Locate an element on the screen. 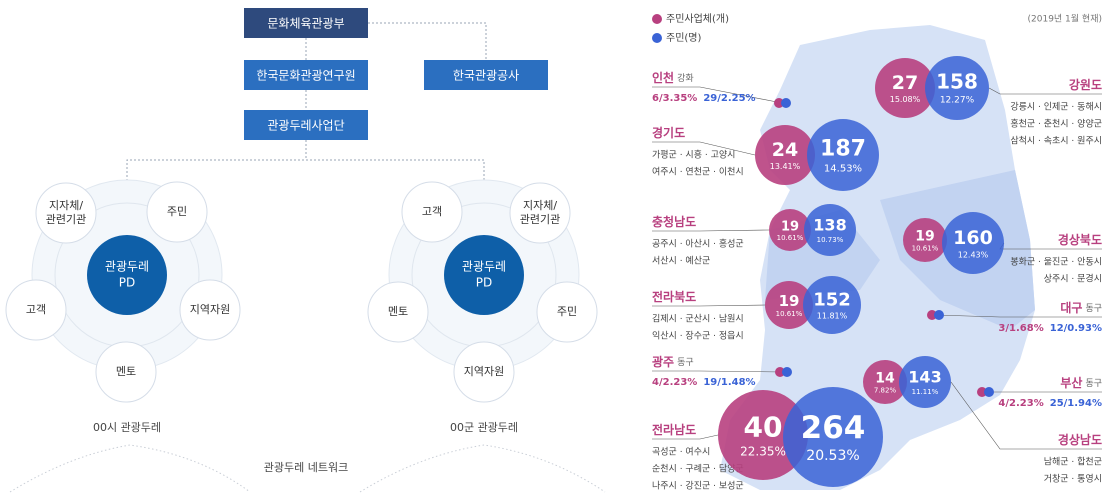 This screenshot has height=493, width=1108. bubble-share: 12.43% is located at coordinates (973, 254).